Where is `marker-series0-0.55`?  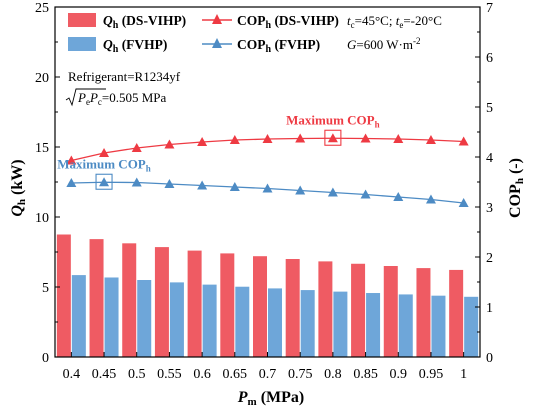
marker-series0-0.55 is located at coordinates (169, 144).